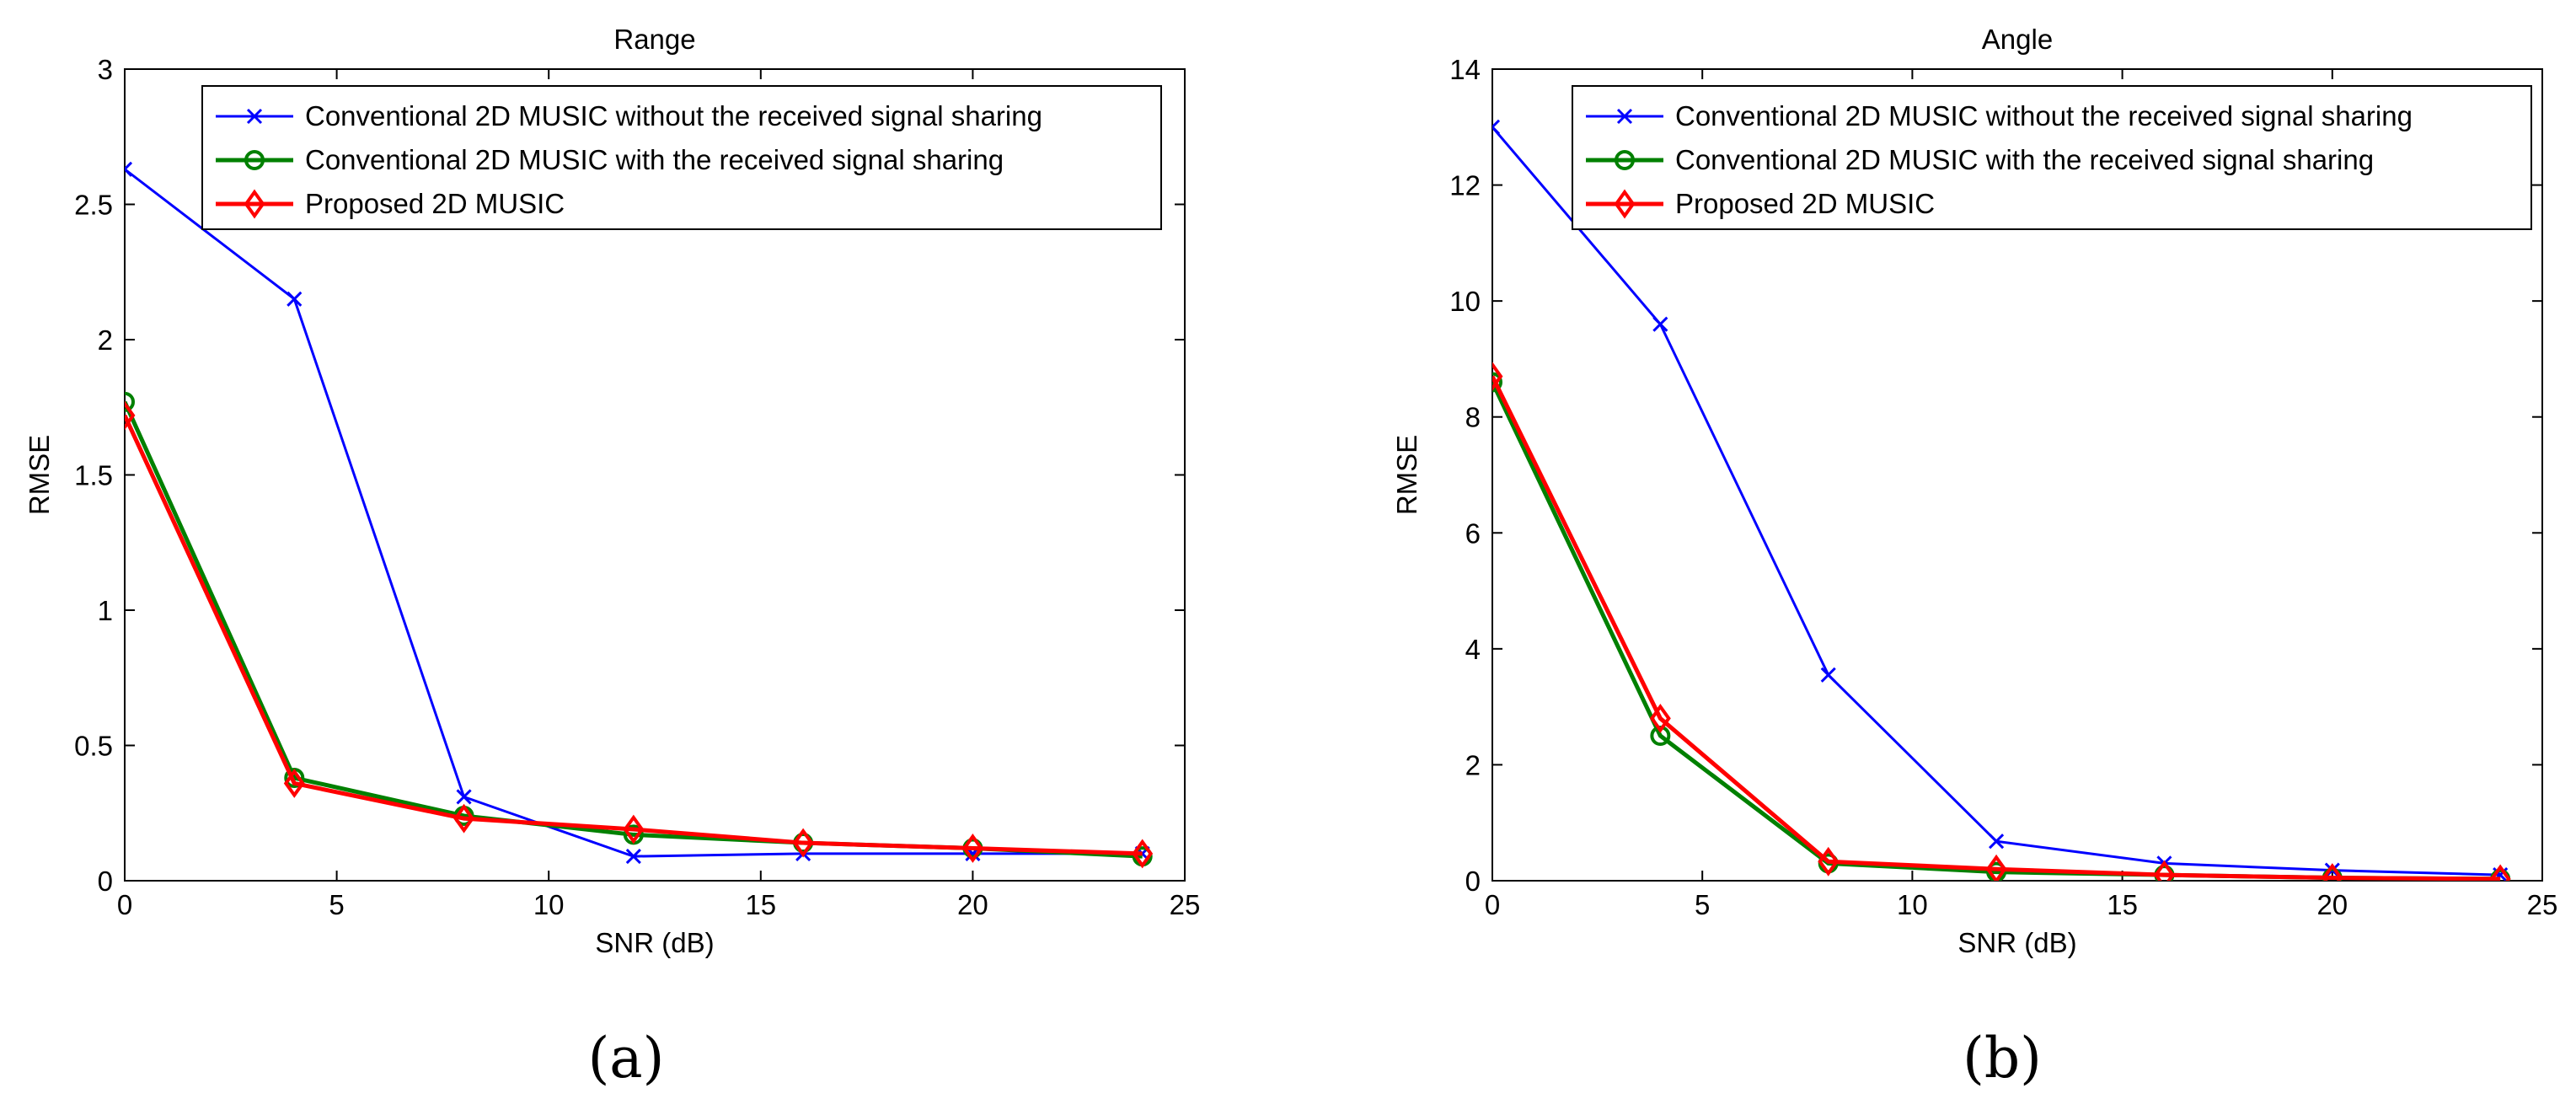 The image size is (2576, 1099). Describe the element at coordinates (93, 746) in the screenshot. I see `y-tick-label: 0.5` at that location.